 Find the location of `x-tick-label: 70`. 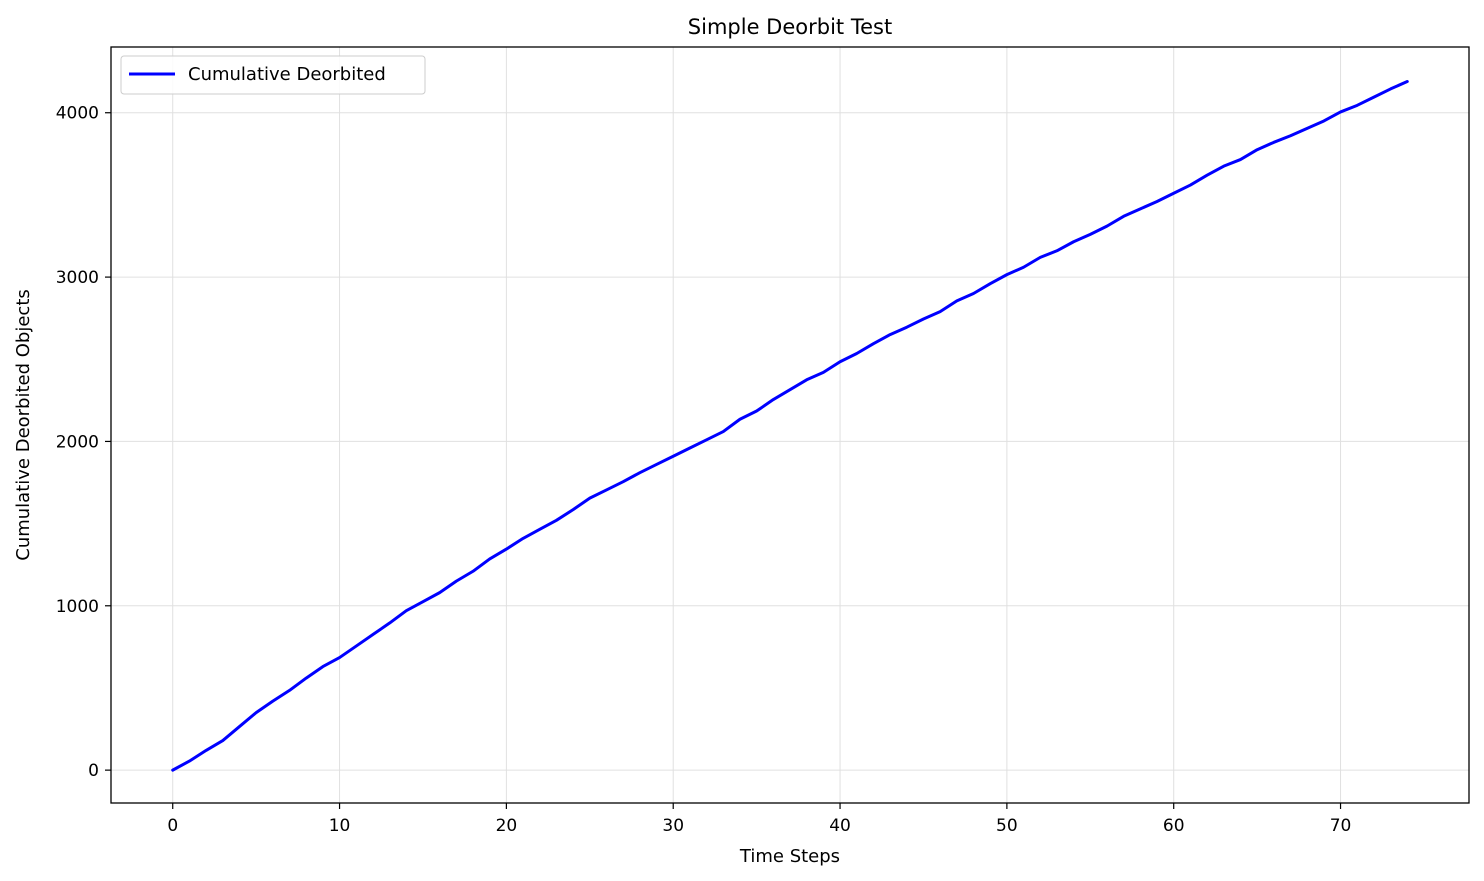

x-tick-label: 70 is located at coordinates (1341, 826).